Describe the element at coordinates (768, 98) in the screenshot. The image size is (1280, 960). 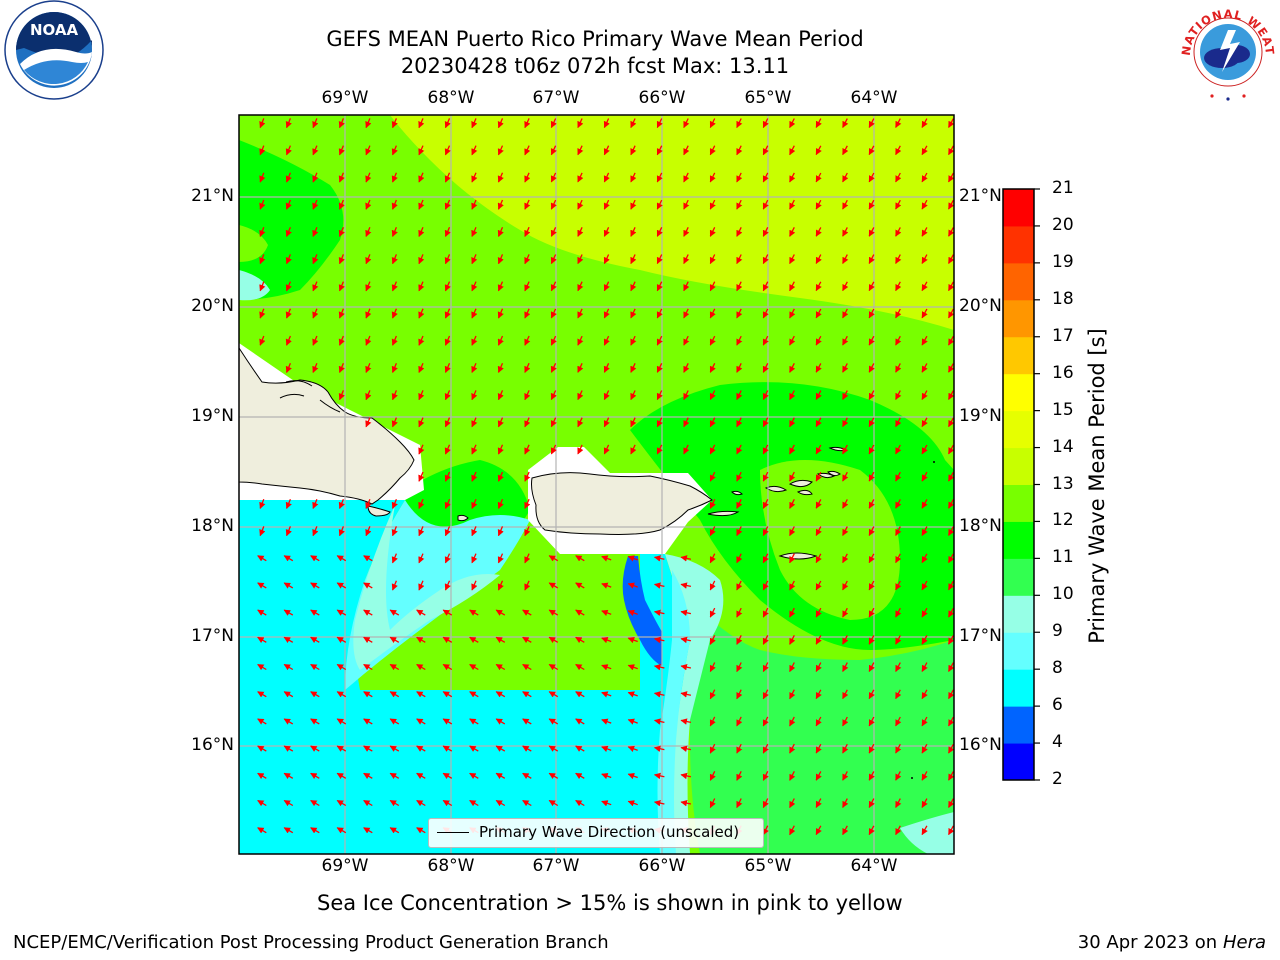
I see `longitude-label-top: 65°W` at that location.